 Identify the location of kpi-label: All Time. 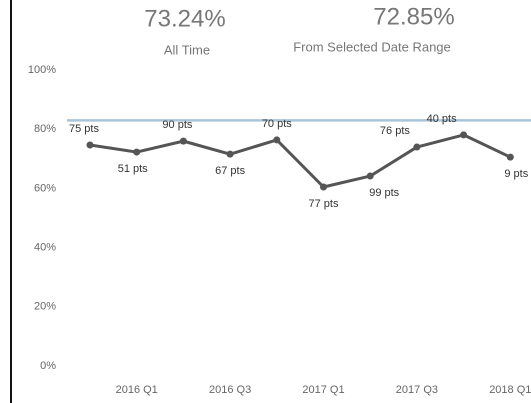
(187, 49).